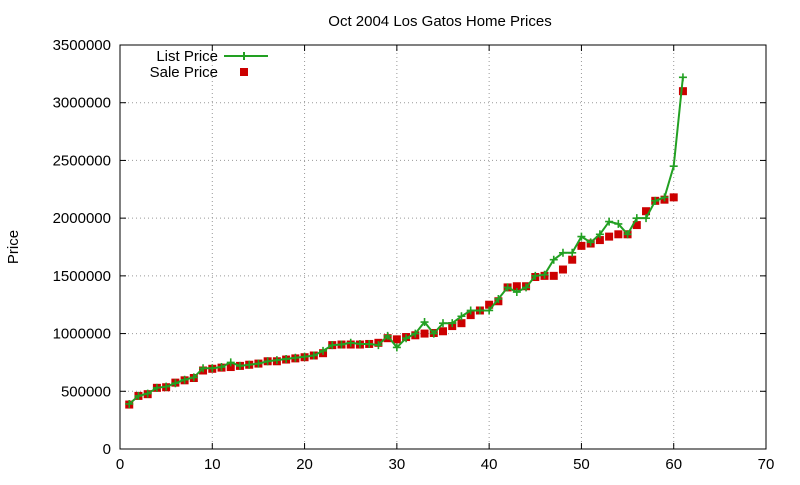 This screenshot has height=485, width=800. What do you see at coordinates (82, 160) in the screenshot?
I see `y-tick-label: 2500000` at bounding box center [82, 160].